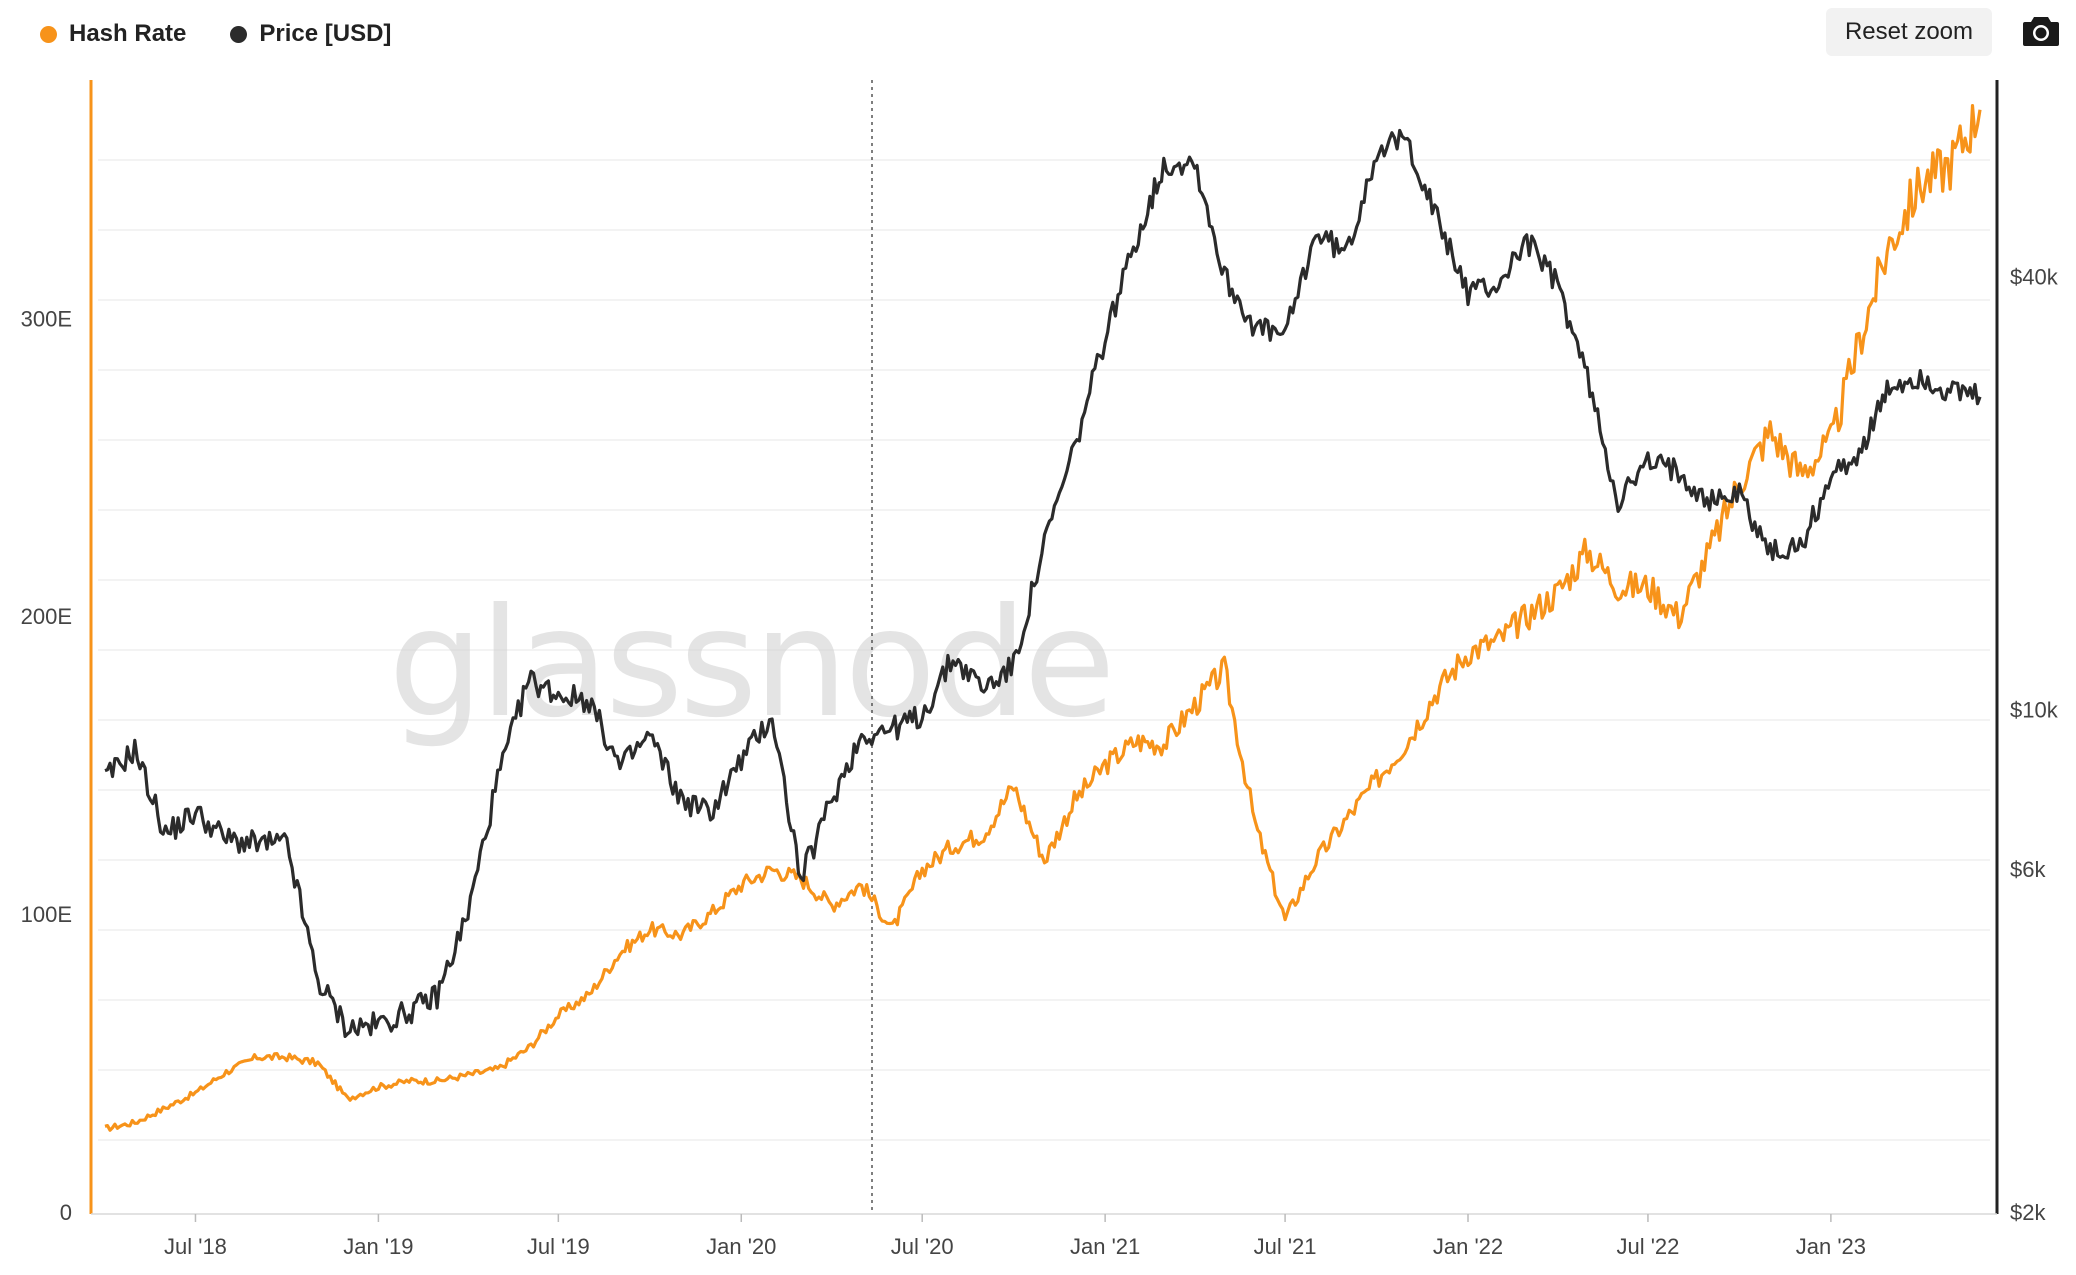 Image resolution: width=2076 pixels, height=1275 pixels. I want to click on left-y-tick-label: 100E, so click(46, 914).